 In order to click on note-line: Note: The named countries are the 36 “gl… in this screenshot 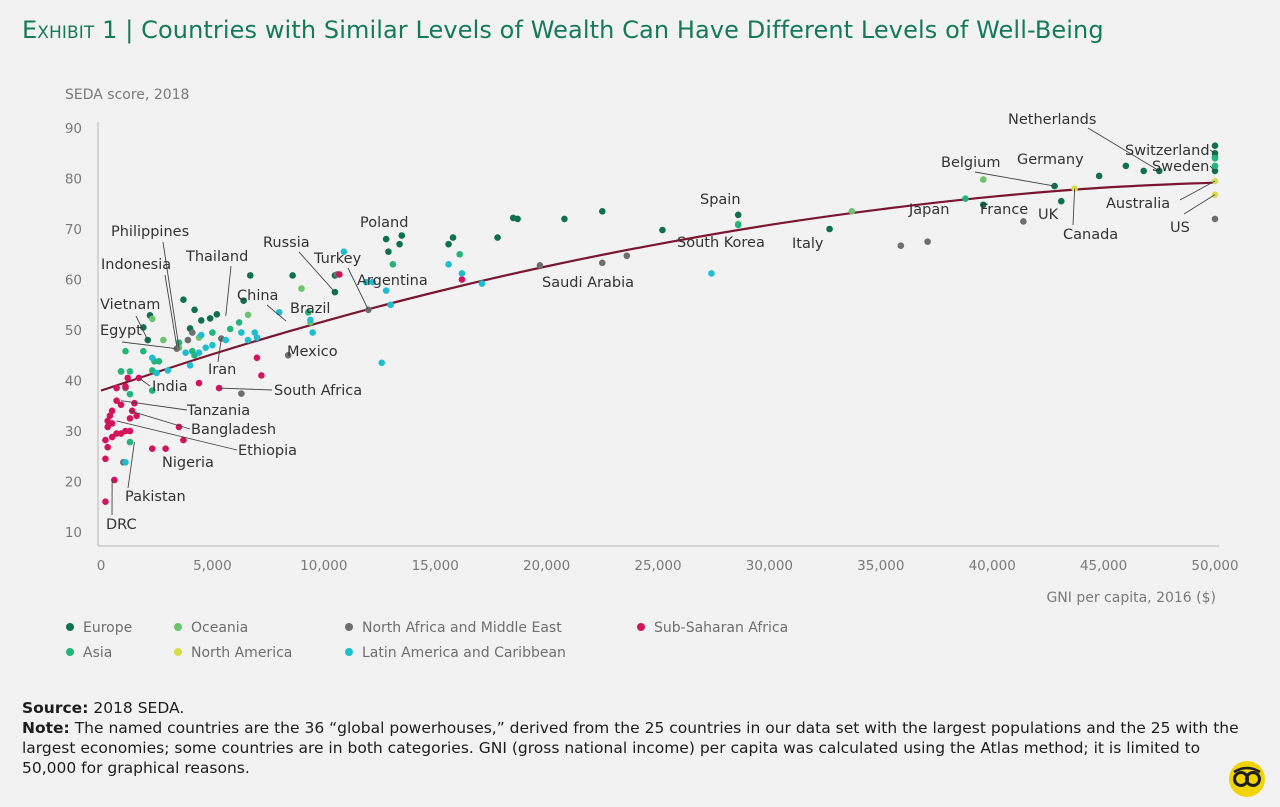, I will do `click(632, 748)`.